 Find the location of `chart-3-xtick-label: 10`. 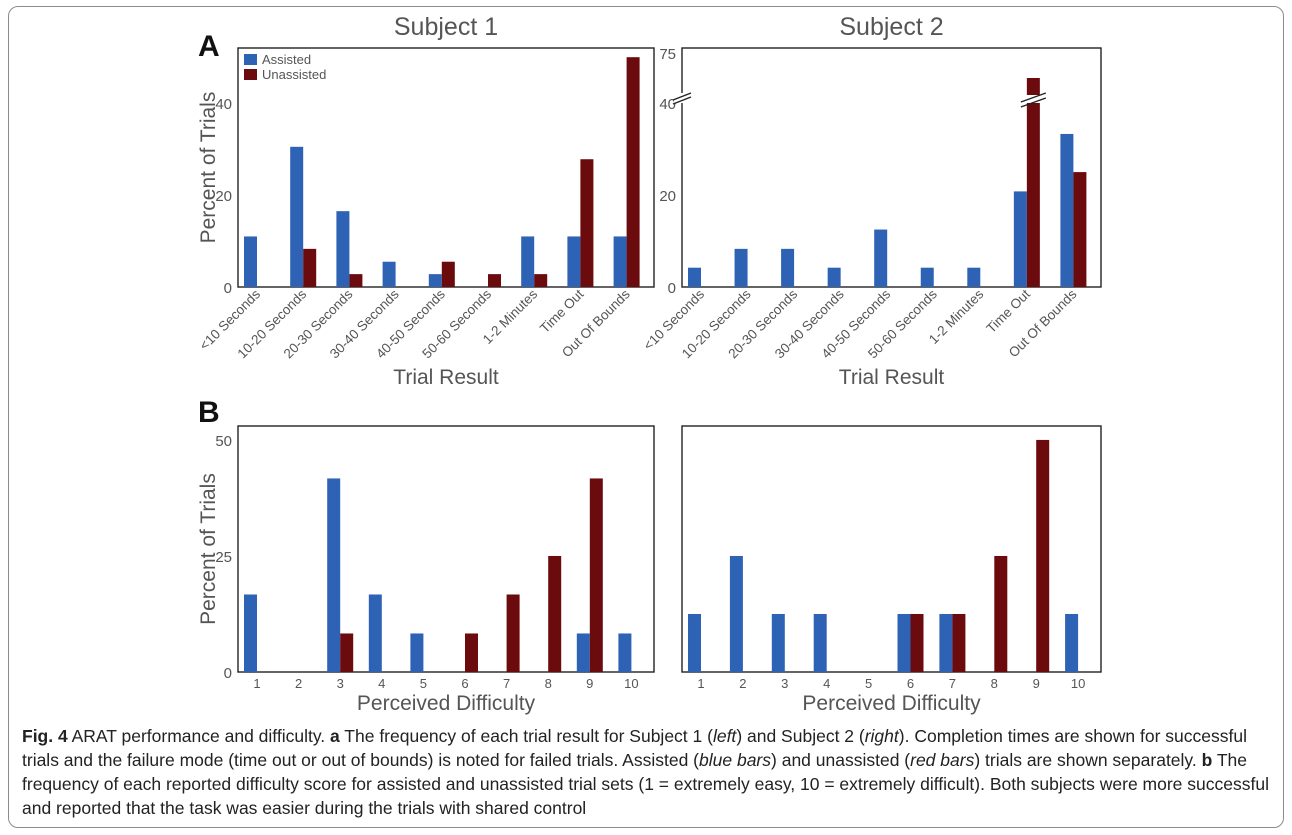

chart-3-xtick-label: 10 is located at coordinates (631, 683).